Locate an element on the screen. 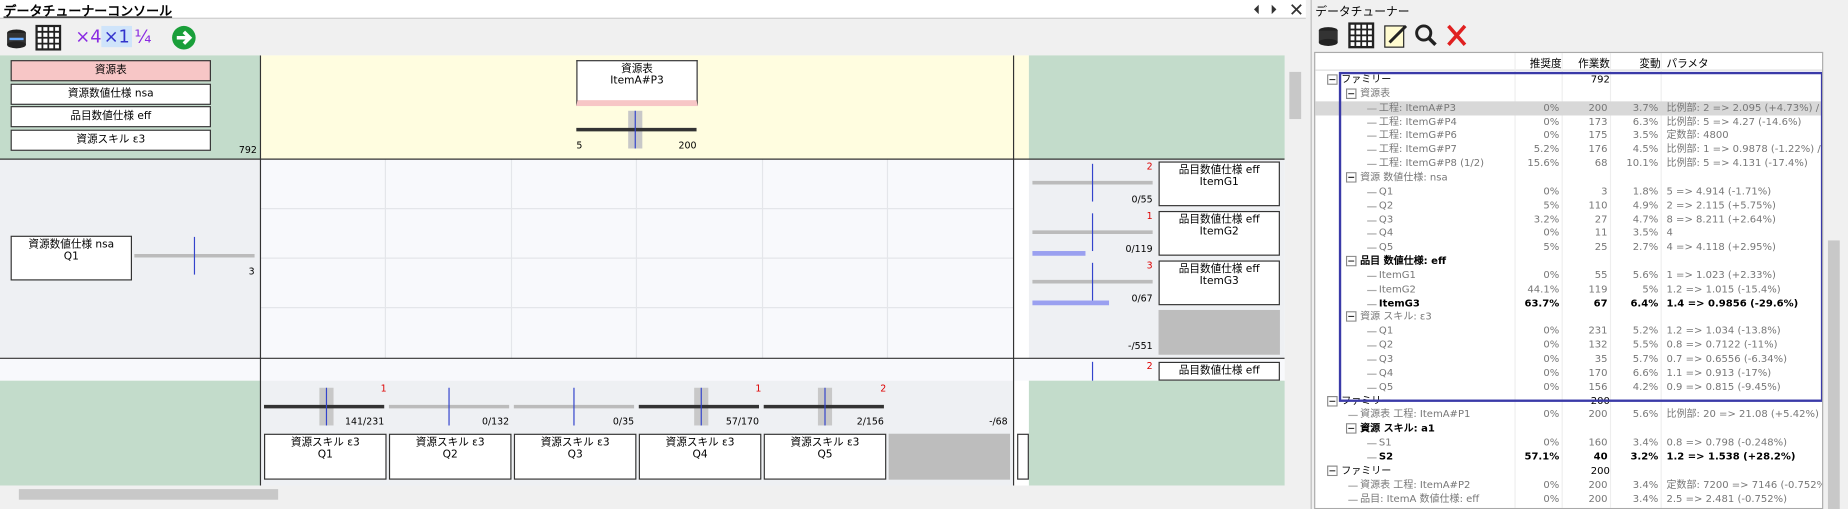  row-label: 工程: ItemG#P7 is located at coordinates (1417, 150).